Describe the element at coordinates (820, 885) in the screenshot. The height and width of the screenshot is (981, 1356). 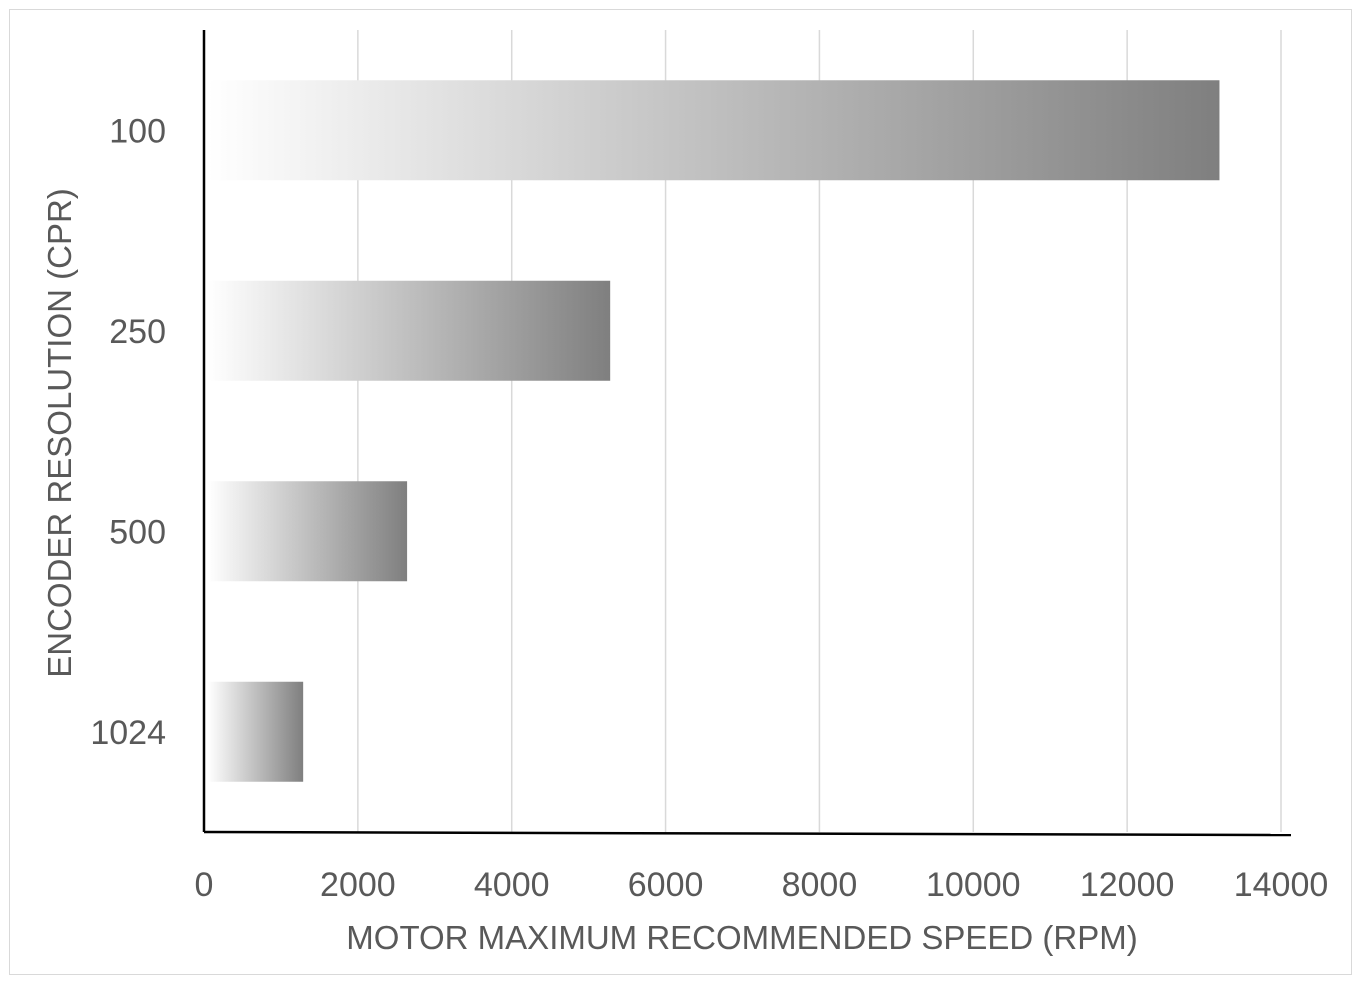
I see `x-tick-label-8000: 8000` at that location.